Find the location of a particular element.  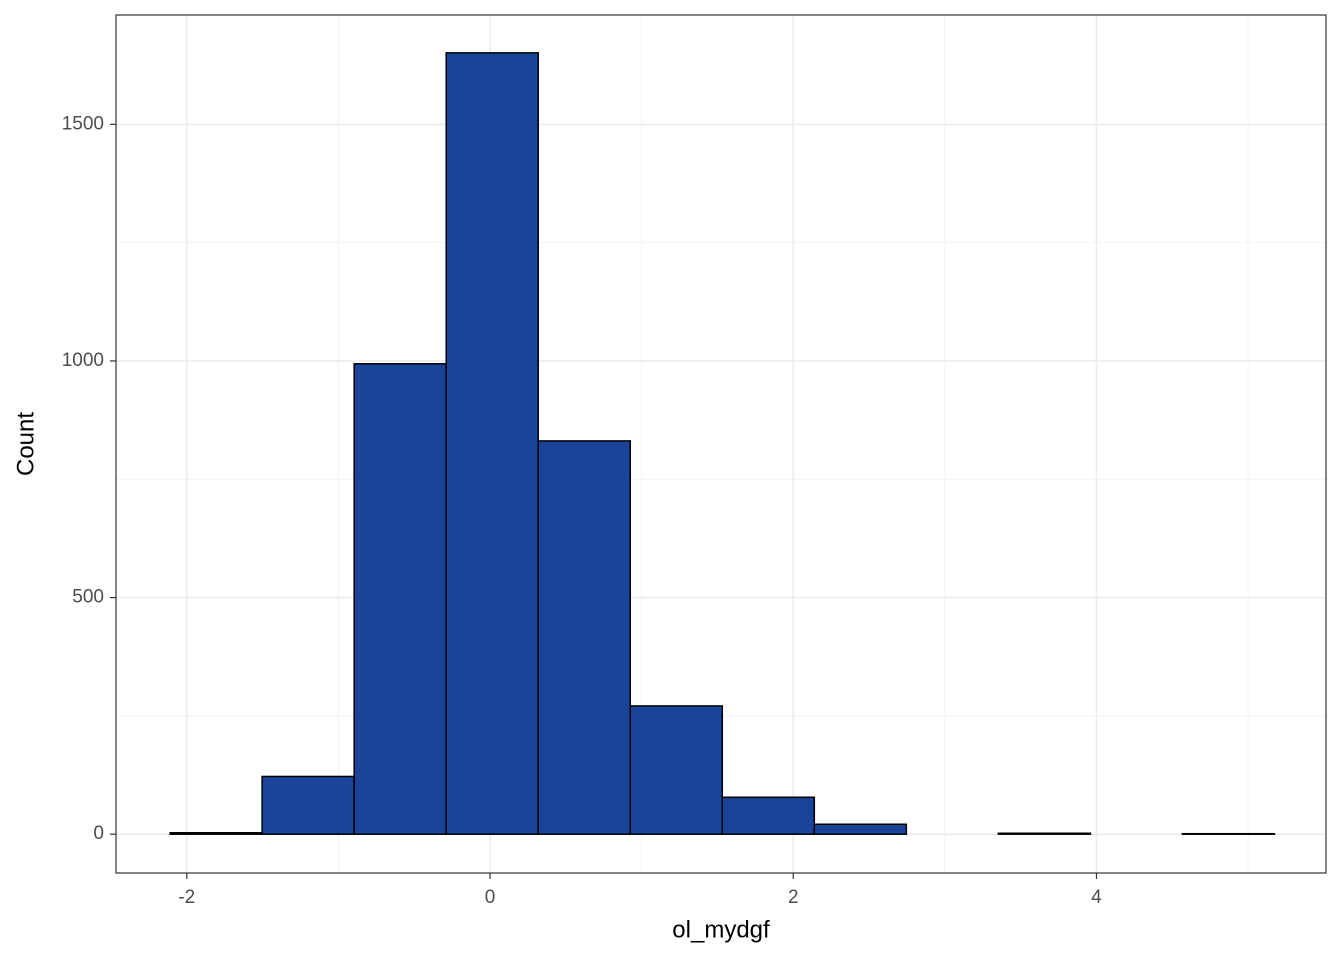

y-tick-label: 1000 is located at coordinates (83, 360).